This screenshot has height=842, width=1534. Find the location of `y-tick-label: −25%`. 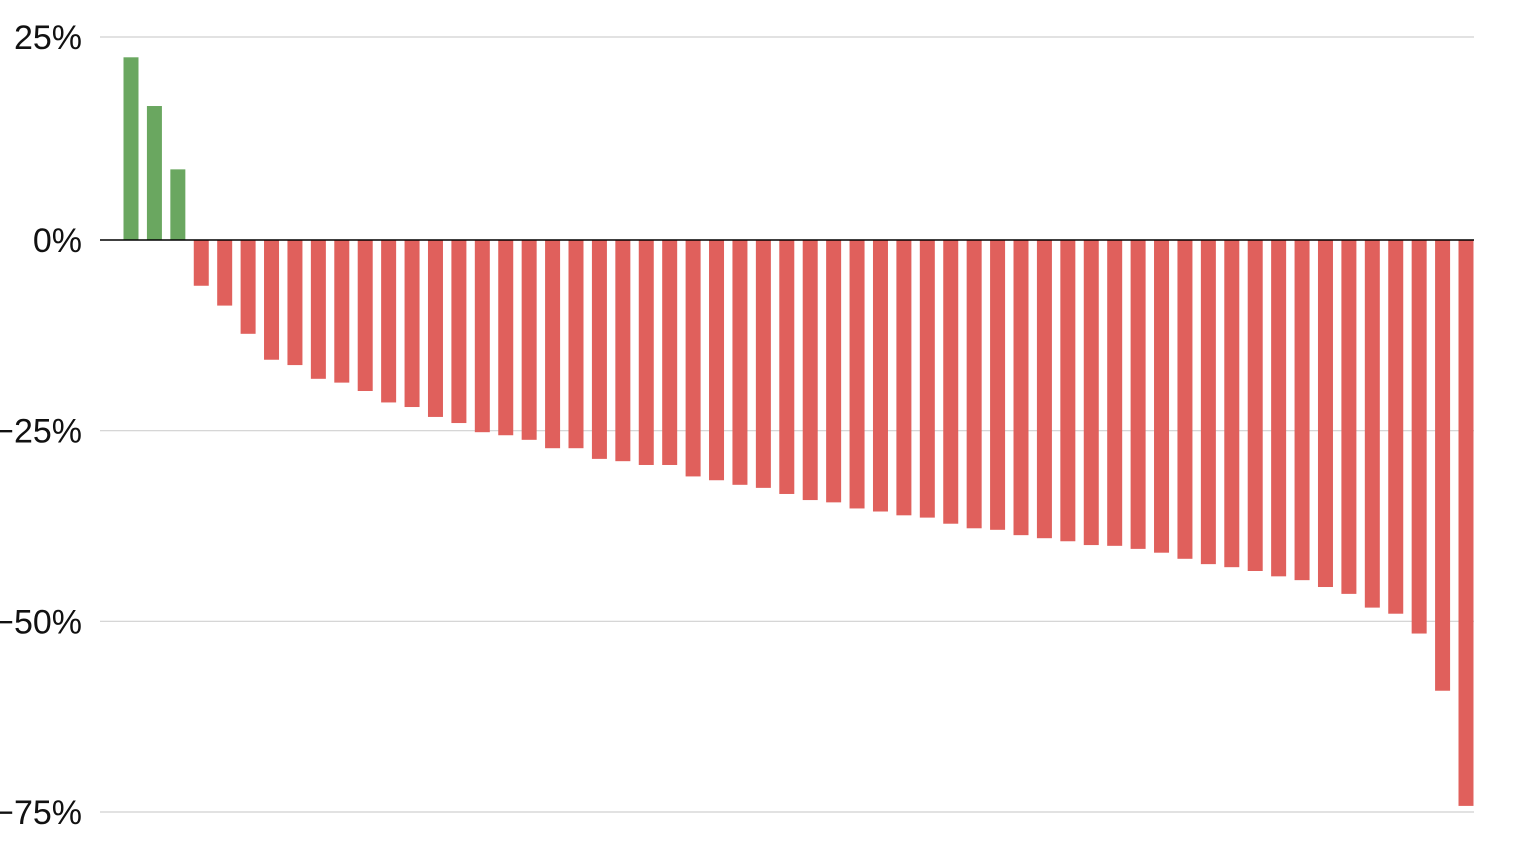

y-tick-label: −25% is located at coordinates (41, 432).